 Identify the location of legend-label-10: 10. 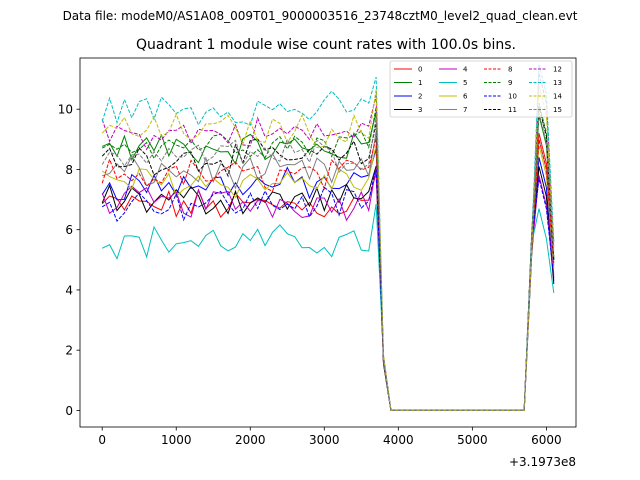
(512, 97).